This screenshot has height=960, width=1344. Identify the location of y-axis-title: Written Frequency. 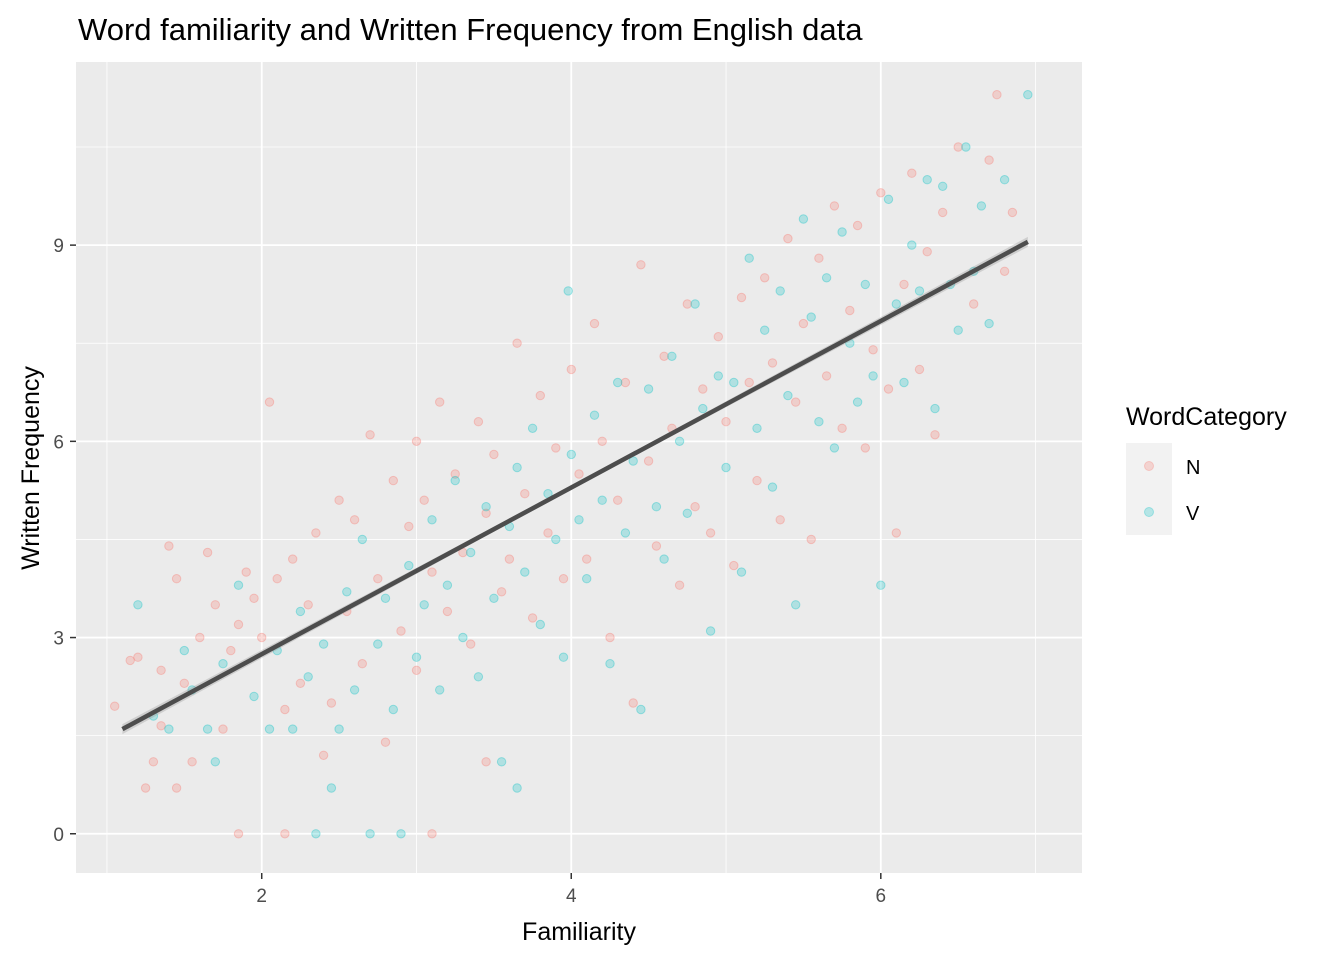
(31, 468).